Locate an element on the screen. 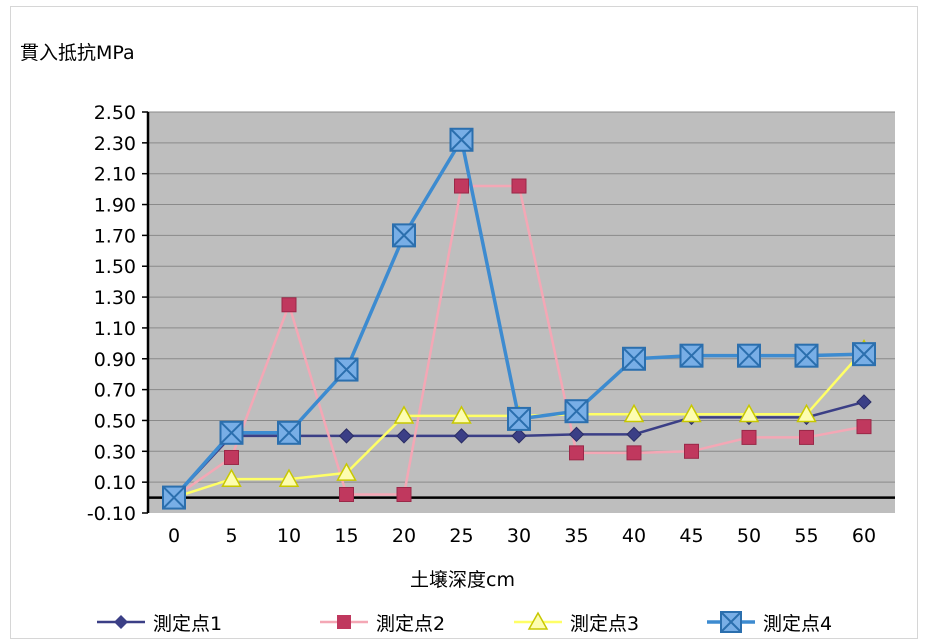 Image resolution: width=925 pixels, height=641 pixels. data-point-s4-9-cross is located at coordinates (691, 355).